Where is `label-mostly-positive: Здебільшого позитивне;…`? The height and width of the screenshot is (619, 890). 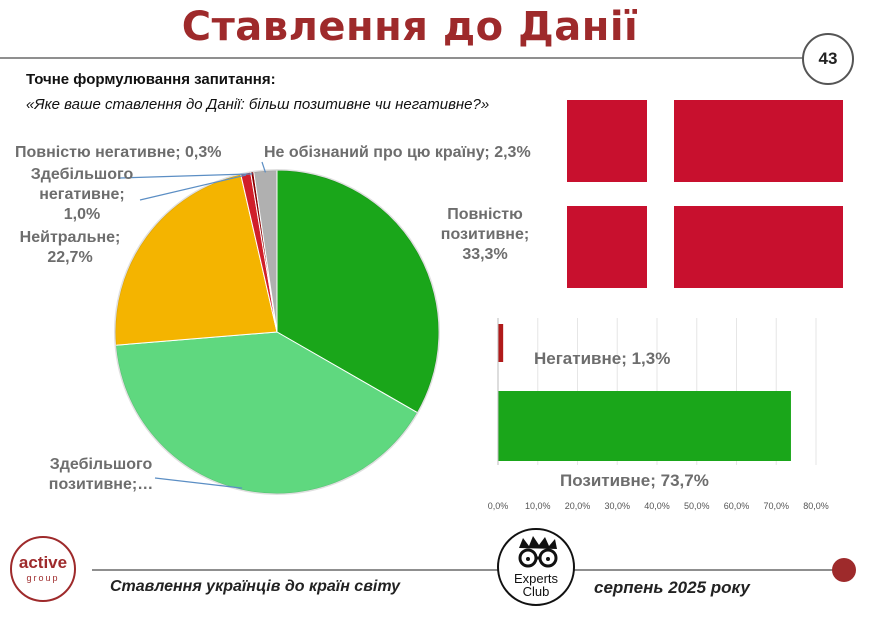
label-mostly-positive: Здебільшого позитивне;… is located at coordinates (101, 475).